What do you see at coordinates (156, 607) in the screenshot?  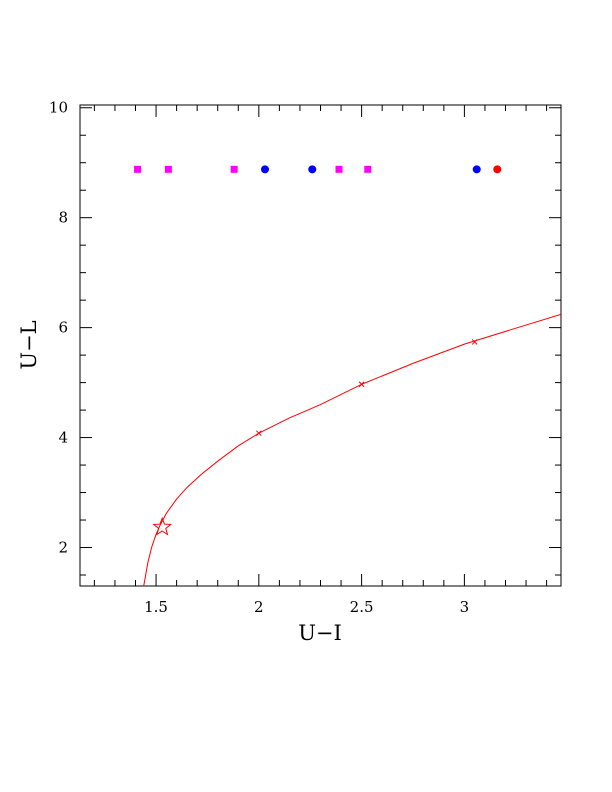 I see `x-tick-label: 1.5` at bounding box center [156, 607].